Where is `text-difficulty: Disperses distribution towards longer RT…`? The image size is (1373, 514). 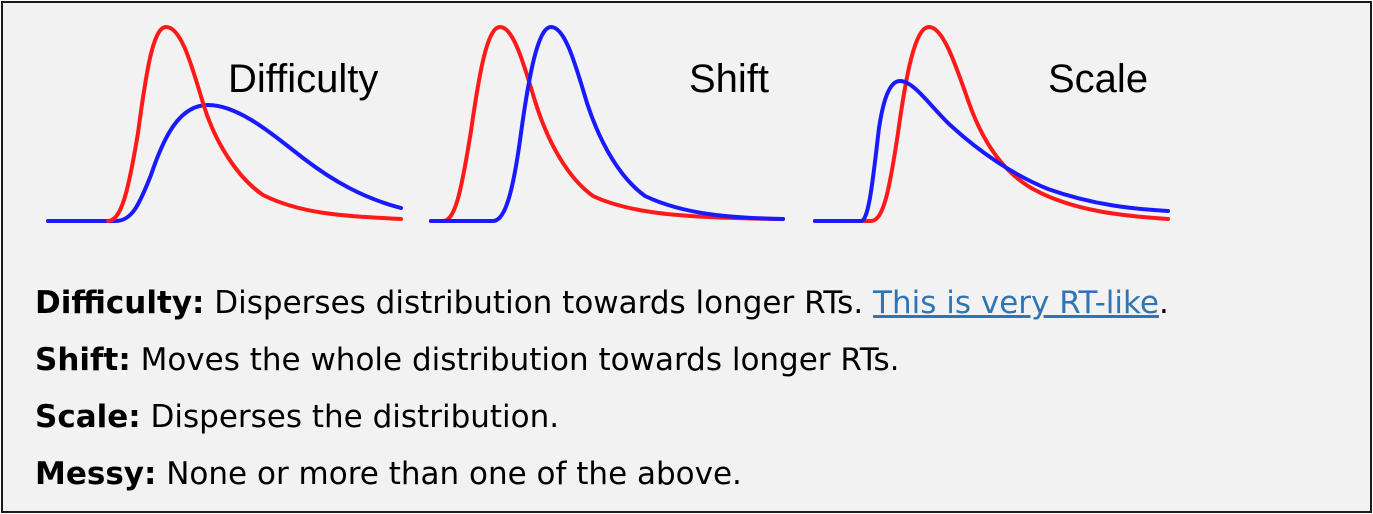
text-difficulty: Disperses distribution towards longer RT… is located at coordinates (539, 303).